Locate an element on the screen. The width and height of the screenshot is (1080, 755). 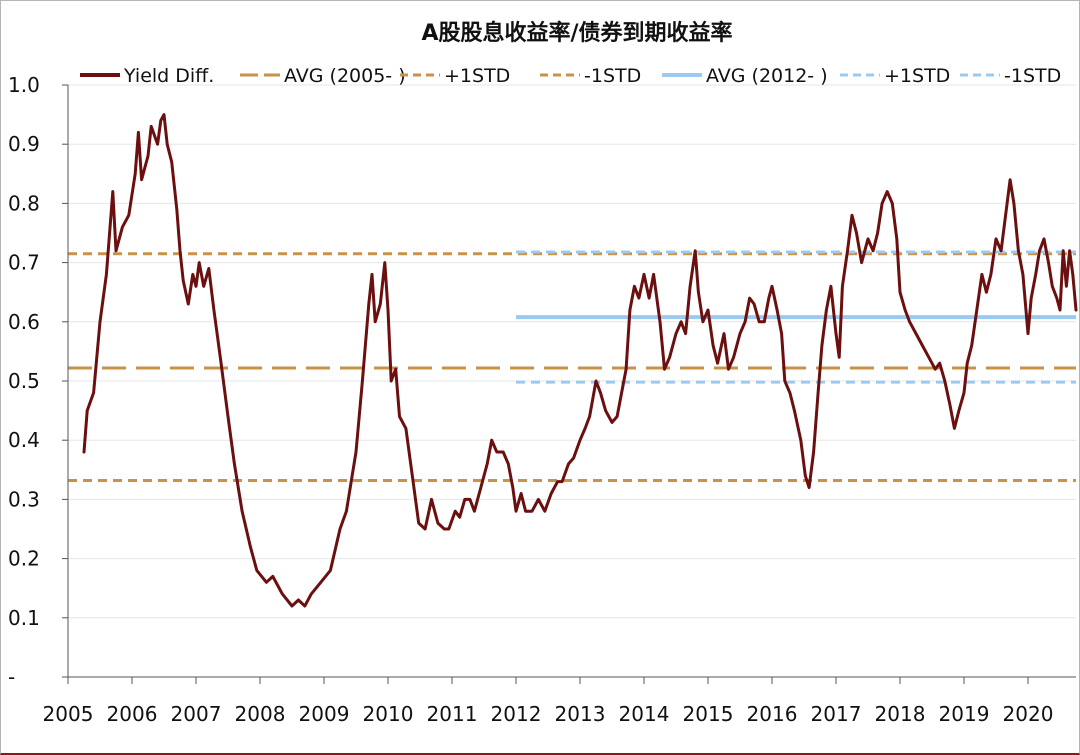
y-tick-label: 0.3 is located at coordinates (24, 499).